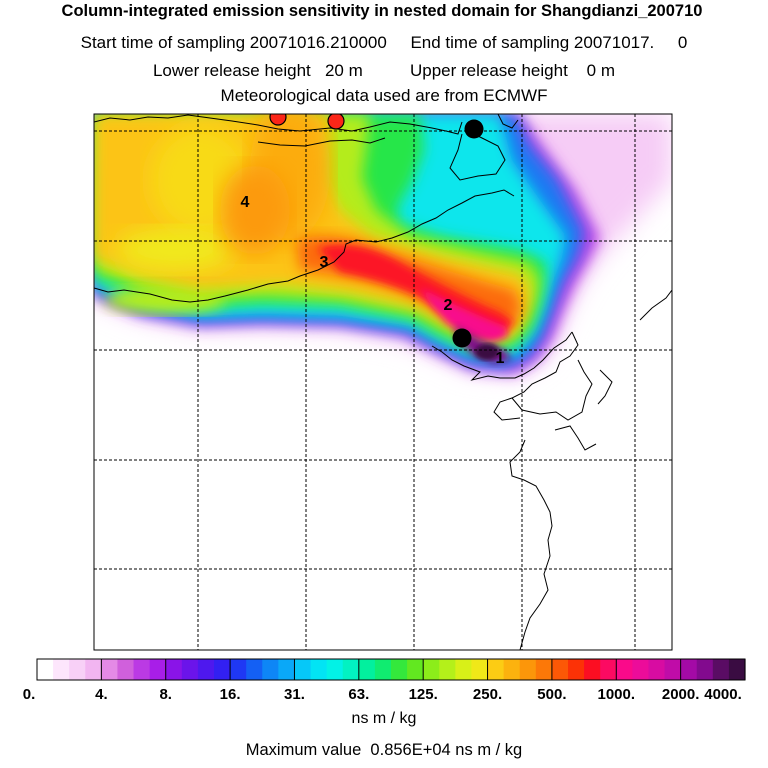 This screenshot has height=768, width=768. Describe the element at coordinates (423, 694) in the screenshot. I see `colorbar-tick-label: 125.` at that location.